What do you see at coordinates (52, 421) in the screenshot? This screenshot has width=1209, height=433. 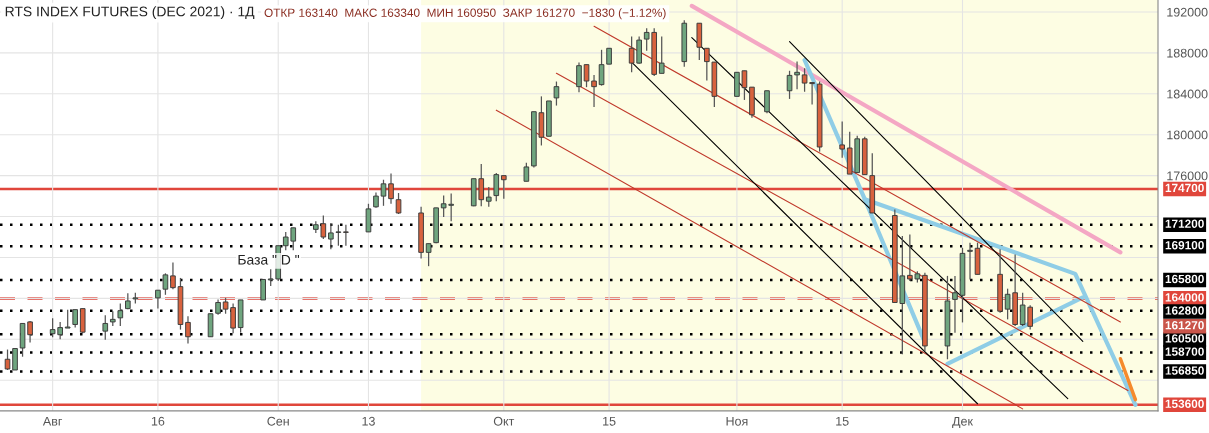 I see `x-tick-label: Авг` at bounding box center [52, 421].